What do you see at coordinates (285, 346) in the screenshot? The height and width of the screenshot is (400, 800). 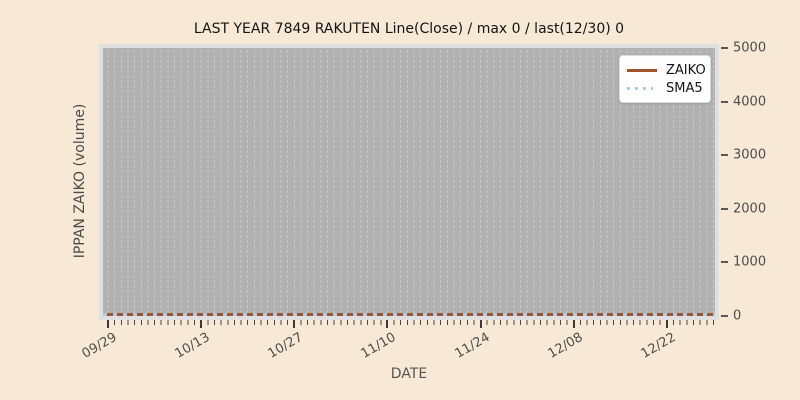 I see `x-tick-label: 10/27` at bounding box center [285, 346].